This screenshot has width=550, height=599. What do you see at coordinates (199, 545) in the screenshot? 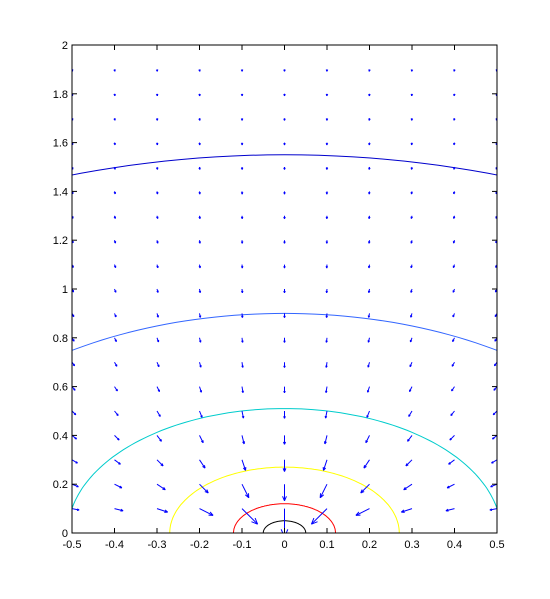
I see `x-tick-label: -0.2` at bounding box center [199, 545].